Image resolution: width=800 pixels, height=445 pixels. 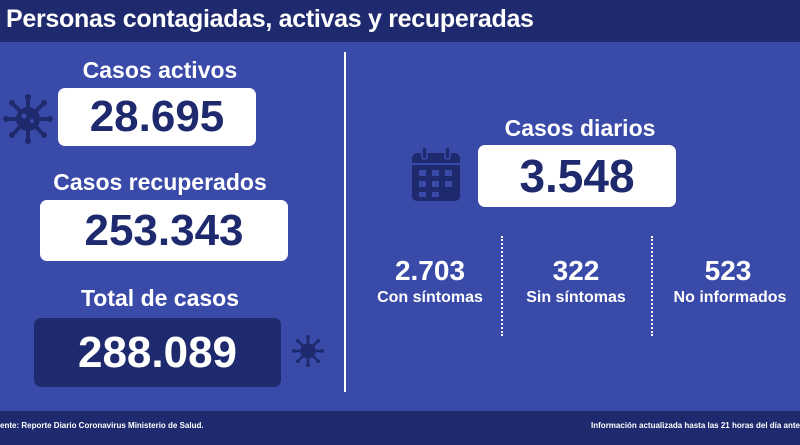 What do you see at coordinates (430, 297) in the screenshot?
I see `with-symptoms-label: Con síntomas` at bounding box center [430, 297].